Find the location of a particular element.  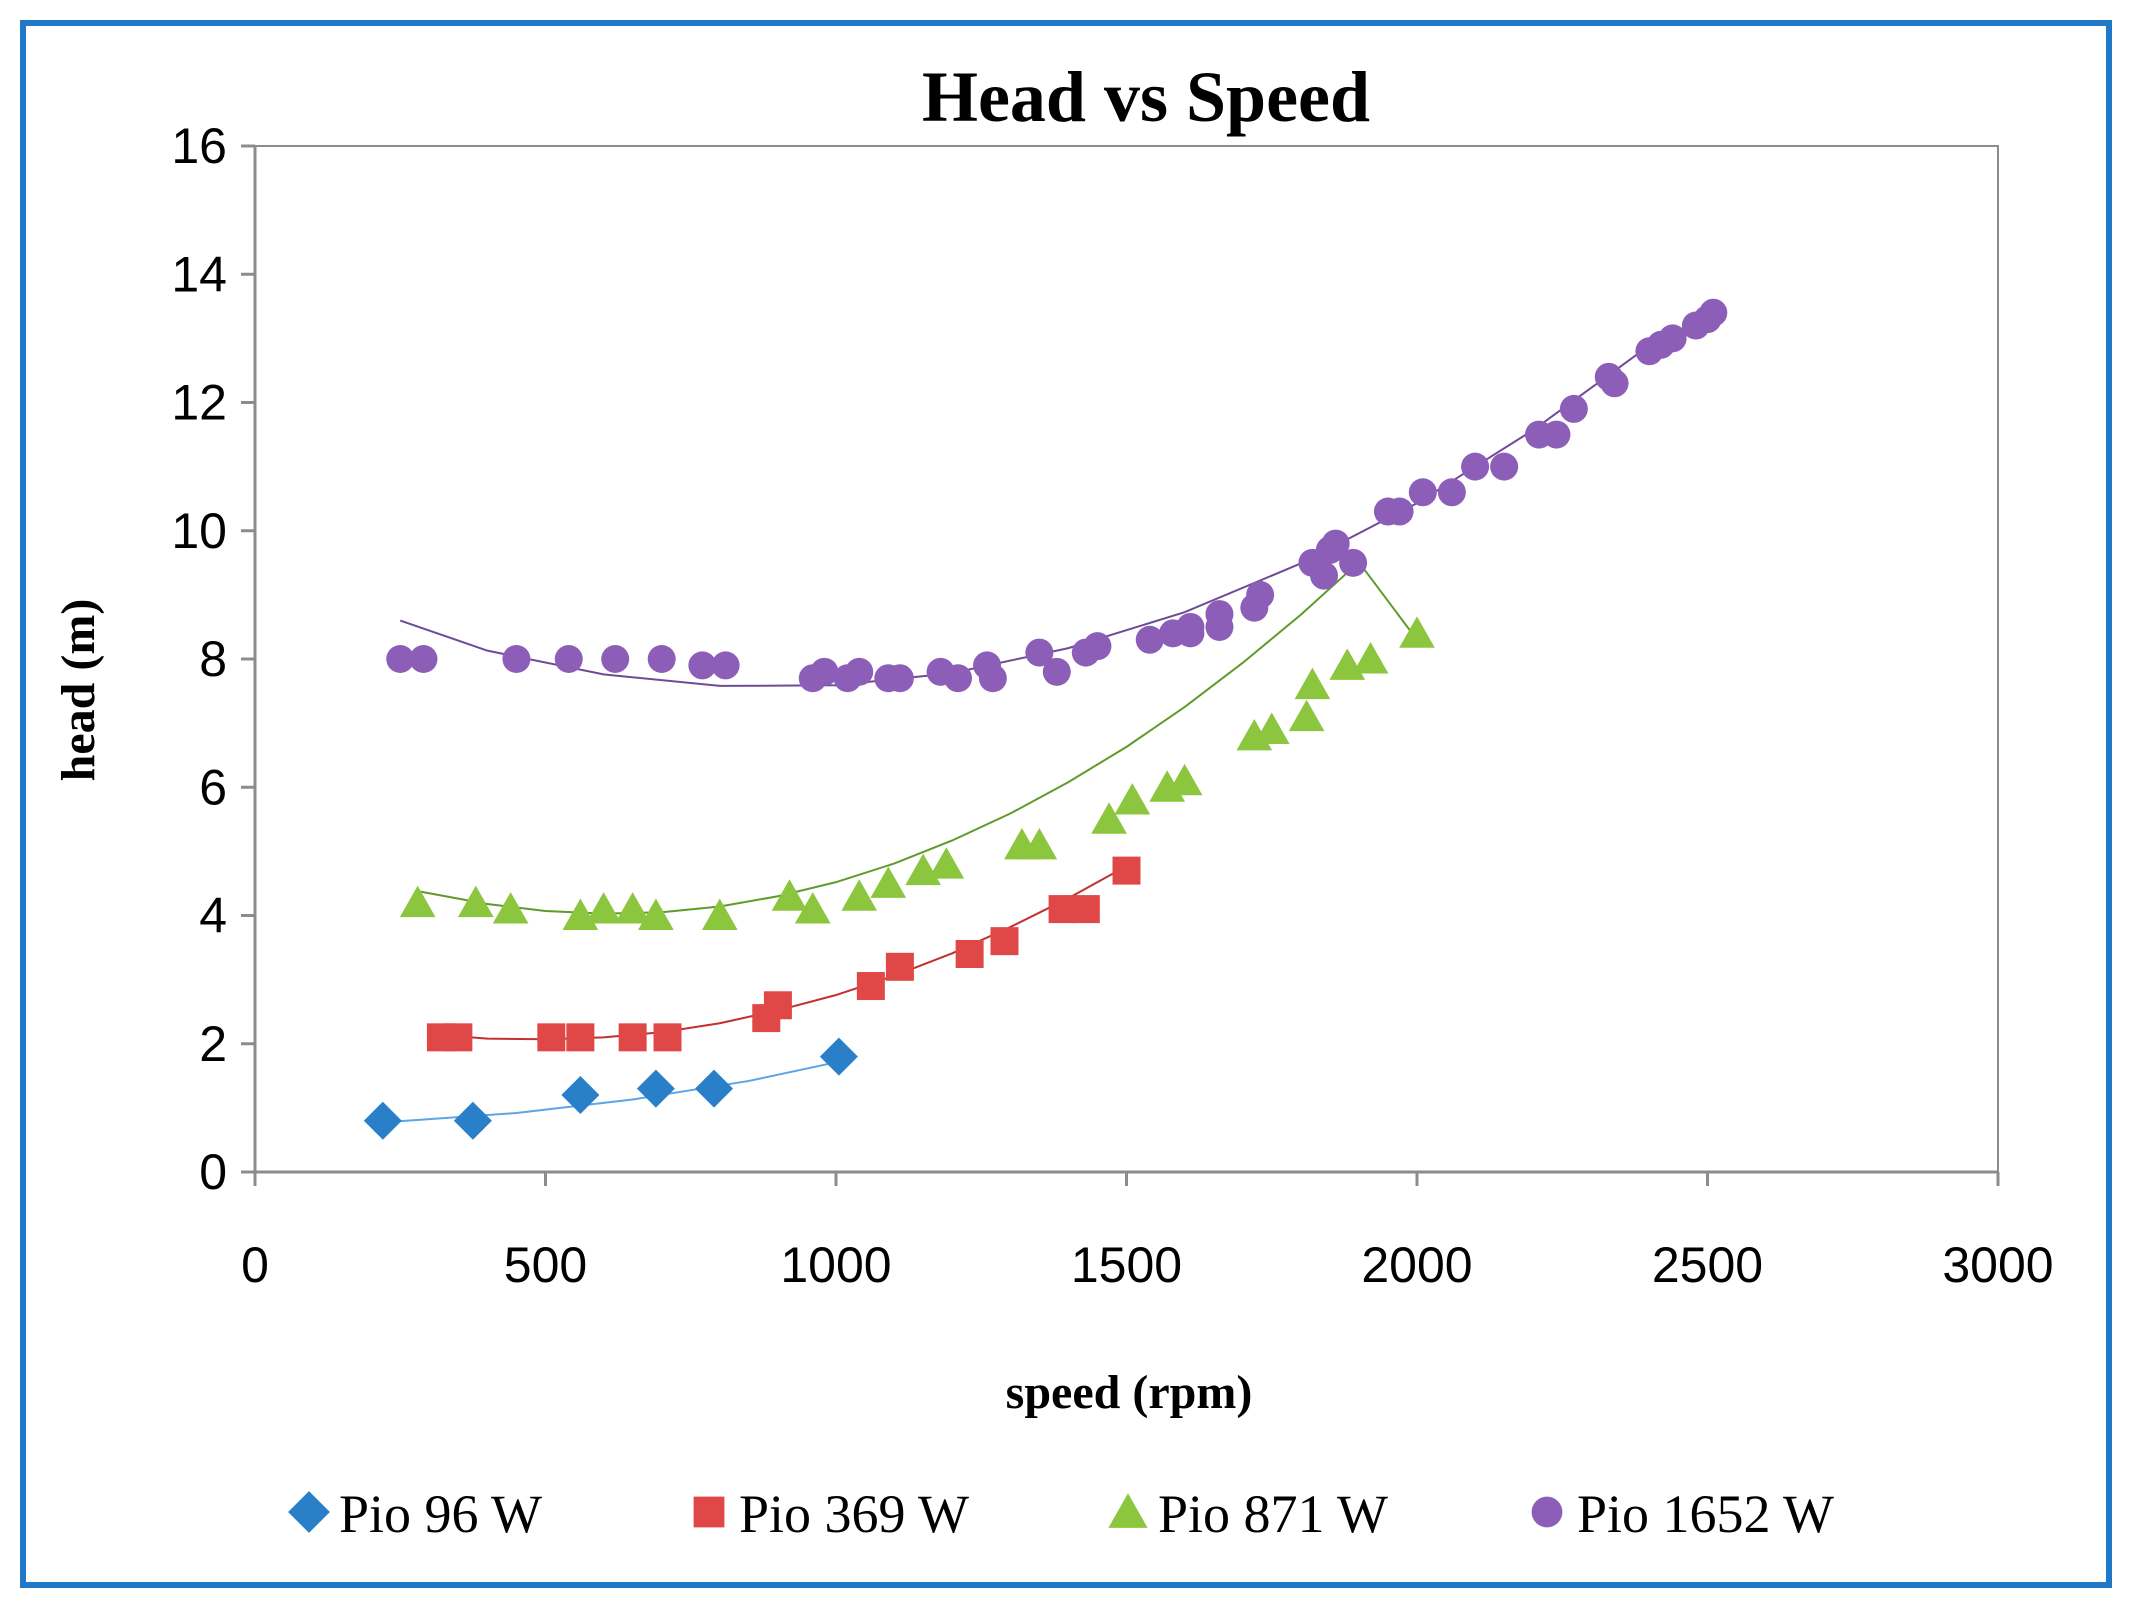

y-tick-label: 10 is located at coordinates (199, 531).